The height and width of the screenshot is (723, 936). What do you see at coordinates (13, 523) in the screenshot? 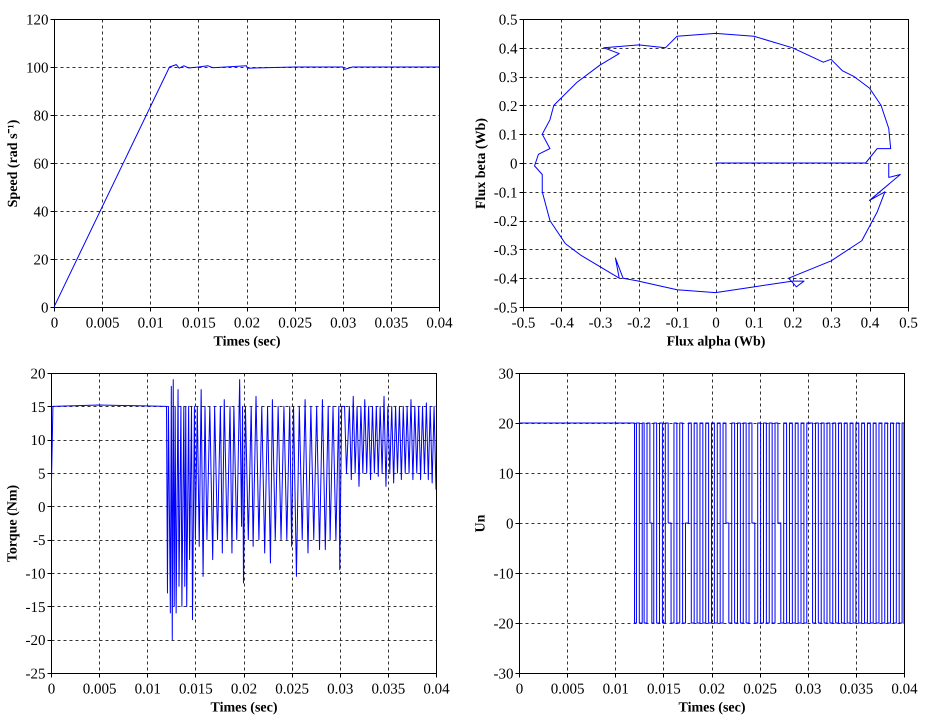
I see `y-axis-title: Torque (Nm)` at bounding box center [13, 523].